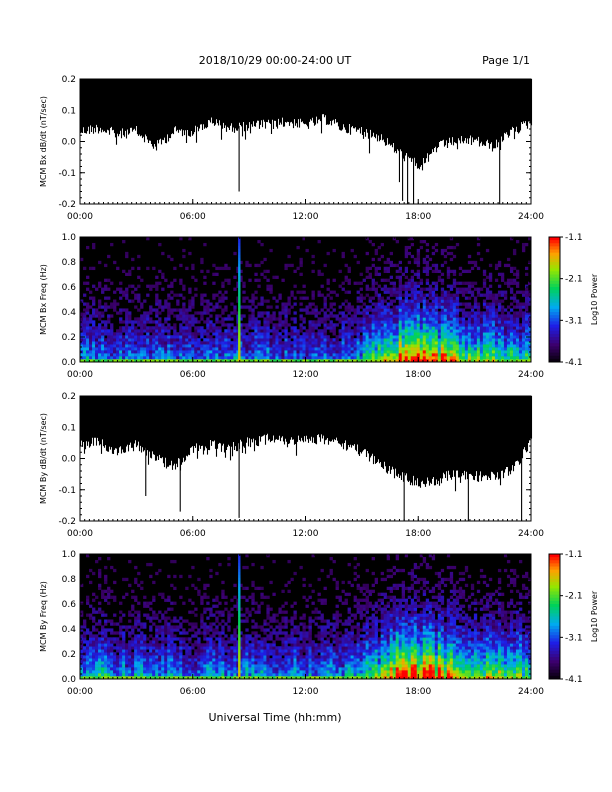 The height and width of the screenshot is (792, 612). I want to click on y-tick-label: 0.8, so click(69, 263).